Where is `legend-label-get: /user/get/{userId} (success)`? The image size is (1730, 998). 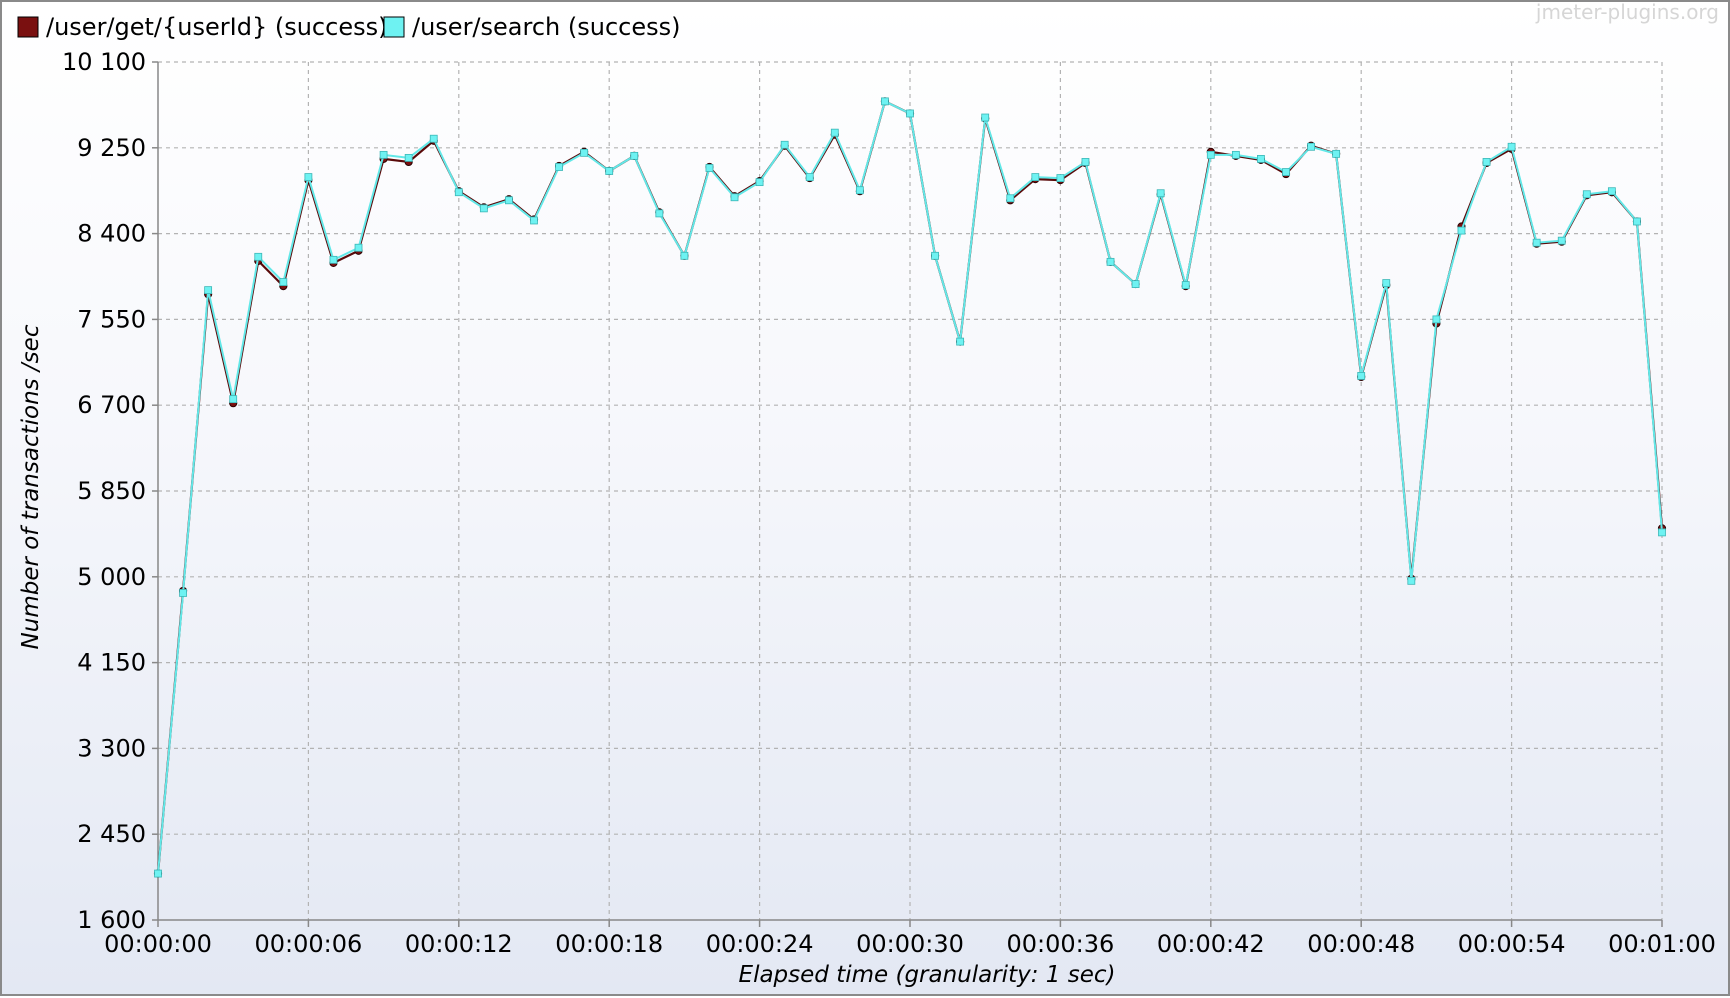 legend-label-get: /user/get/{userId} (success) is located at coordinates (216, 27).